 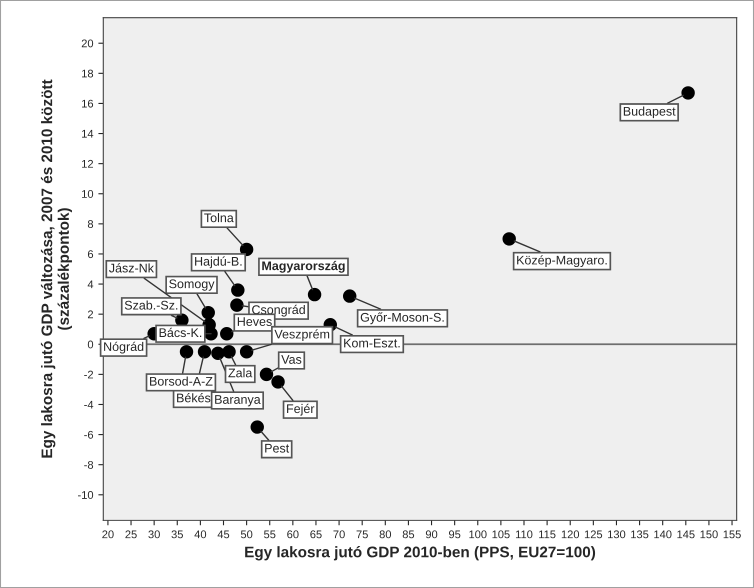 I want to click on x-axis-title: Egy lakosra jutó GDP 2010-ben (PPS, EU27=100), so click(x=420, y=553).